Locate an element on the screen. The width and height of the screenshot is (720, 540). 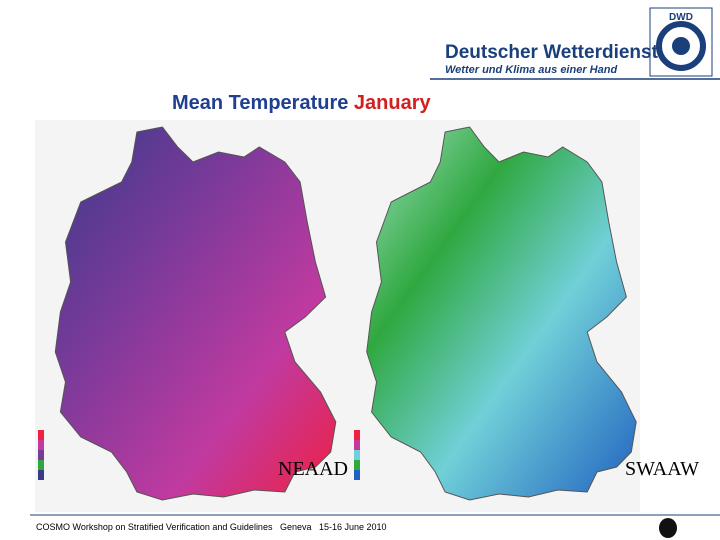
logo-core is located at coordinates (681, 46).